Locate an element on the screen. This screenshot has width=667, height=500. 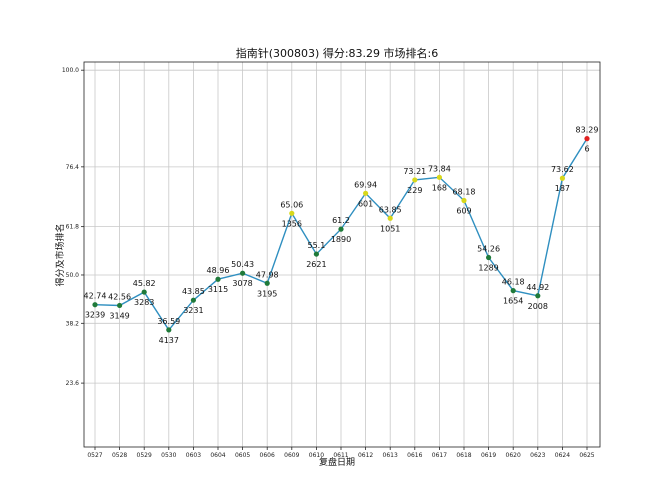
x-tick-label: 0530 is located at coordinates (168, 455).